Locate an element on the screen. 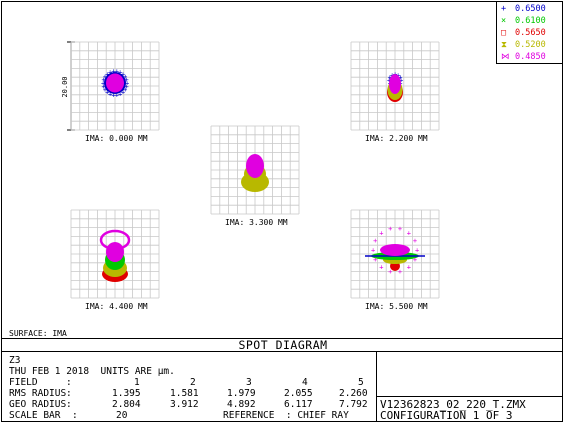 The image size is (565, 425). rms-value: 1.581 is located at coordinates (184, 393).